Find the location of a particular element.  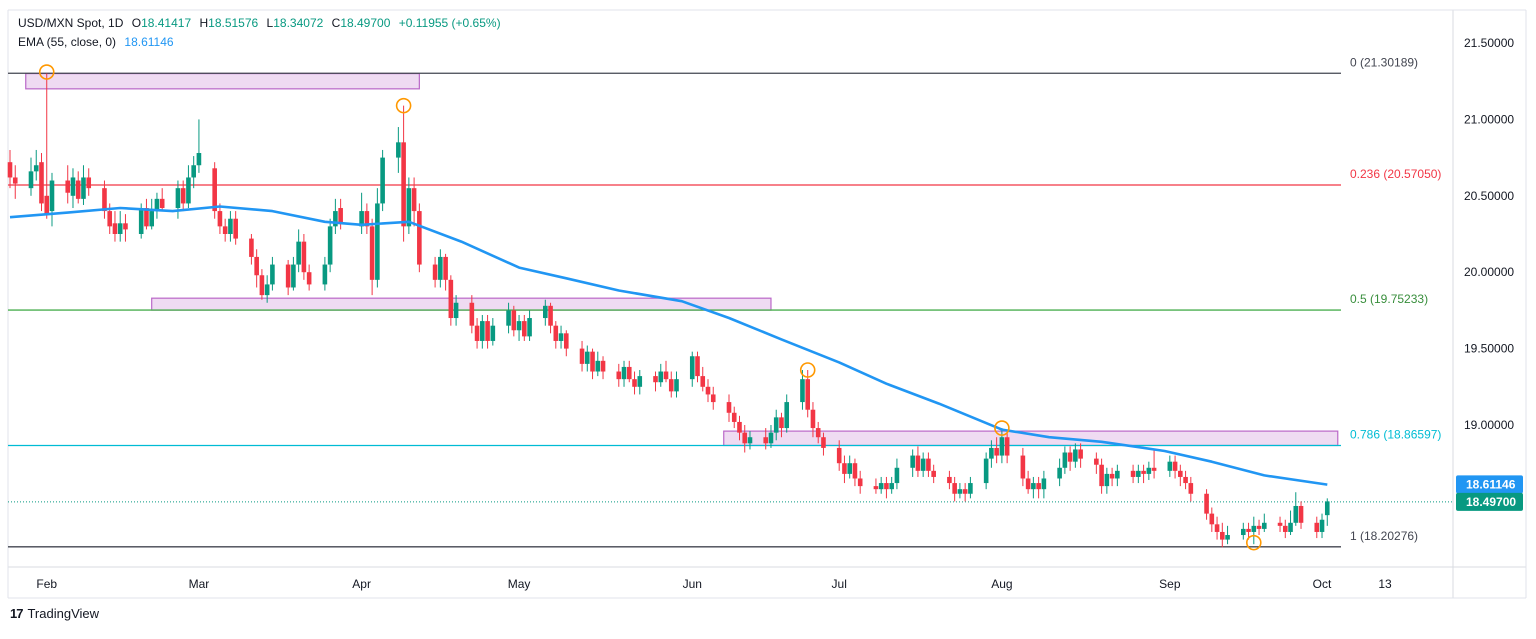

indicator-row: EMA (55, close, 0) 18.61146 is located at coordinates (262, 42).